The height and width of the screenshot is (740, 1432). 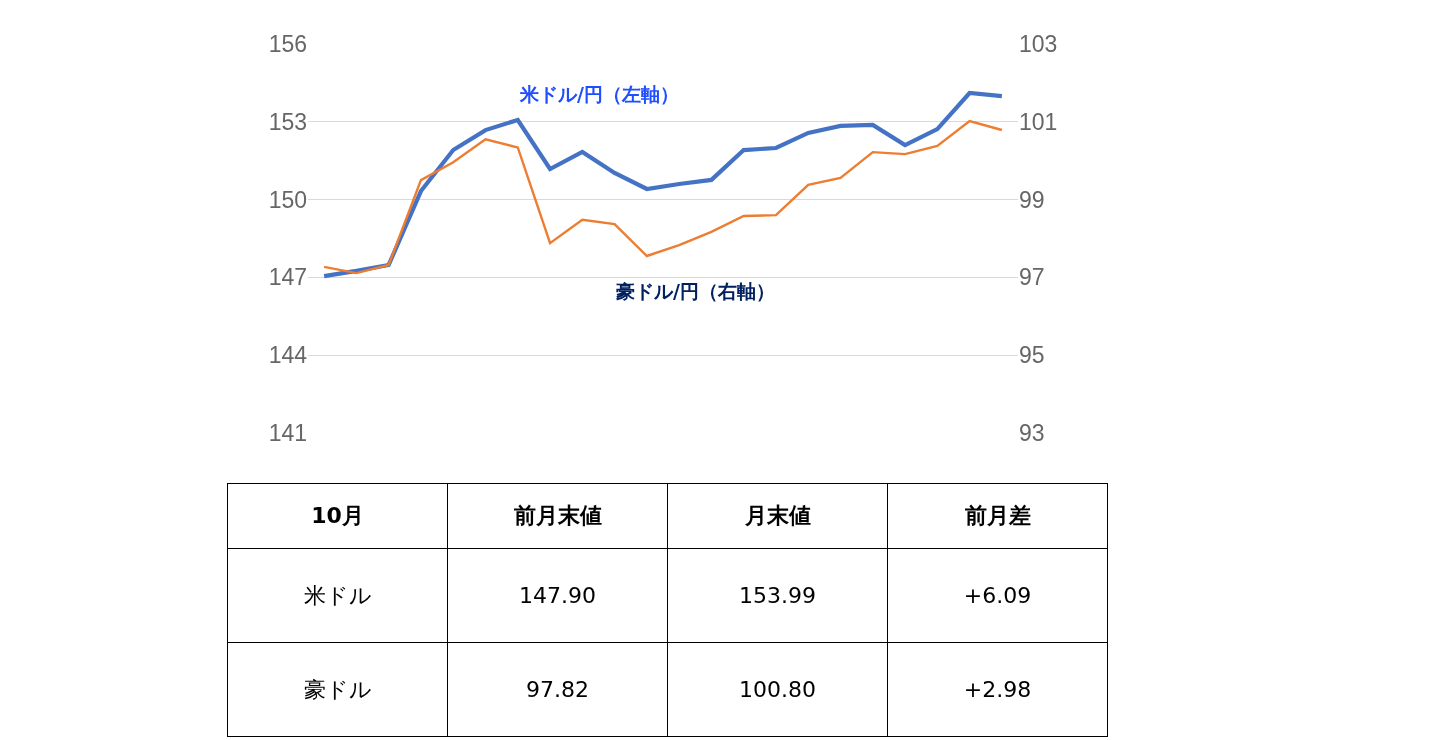 What do you see at coordinates (1032, 433) in the screenshot?
I see `y2-tick-label: 93` at bounding box center [1032, 433].